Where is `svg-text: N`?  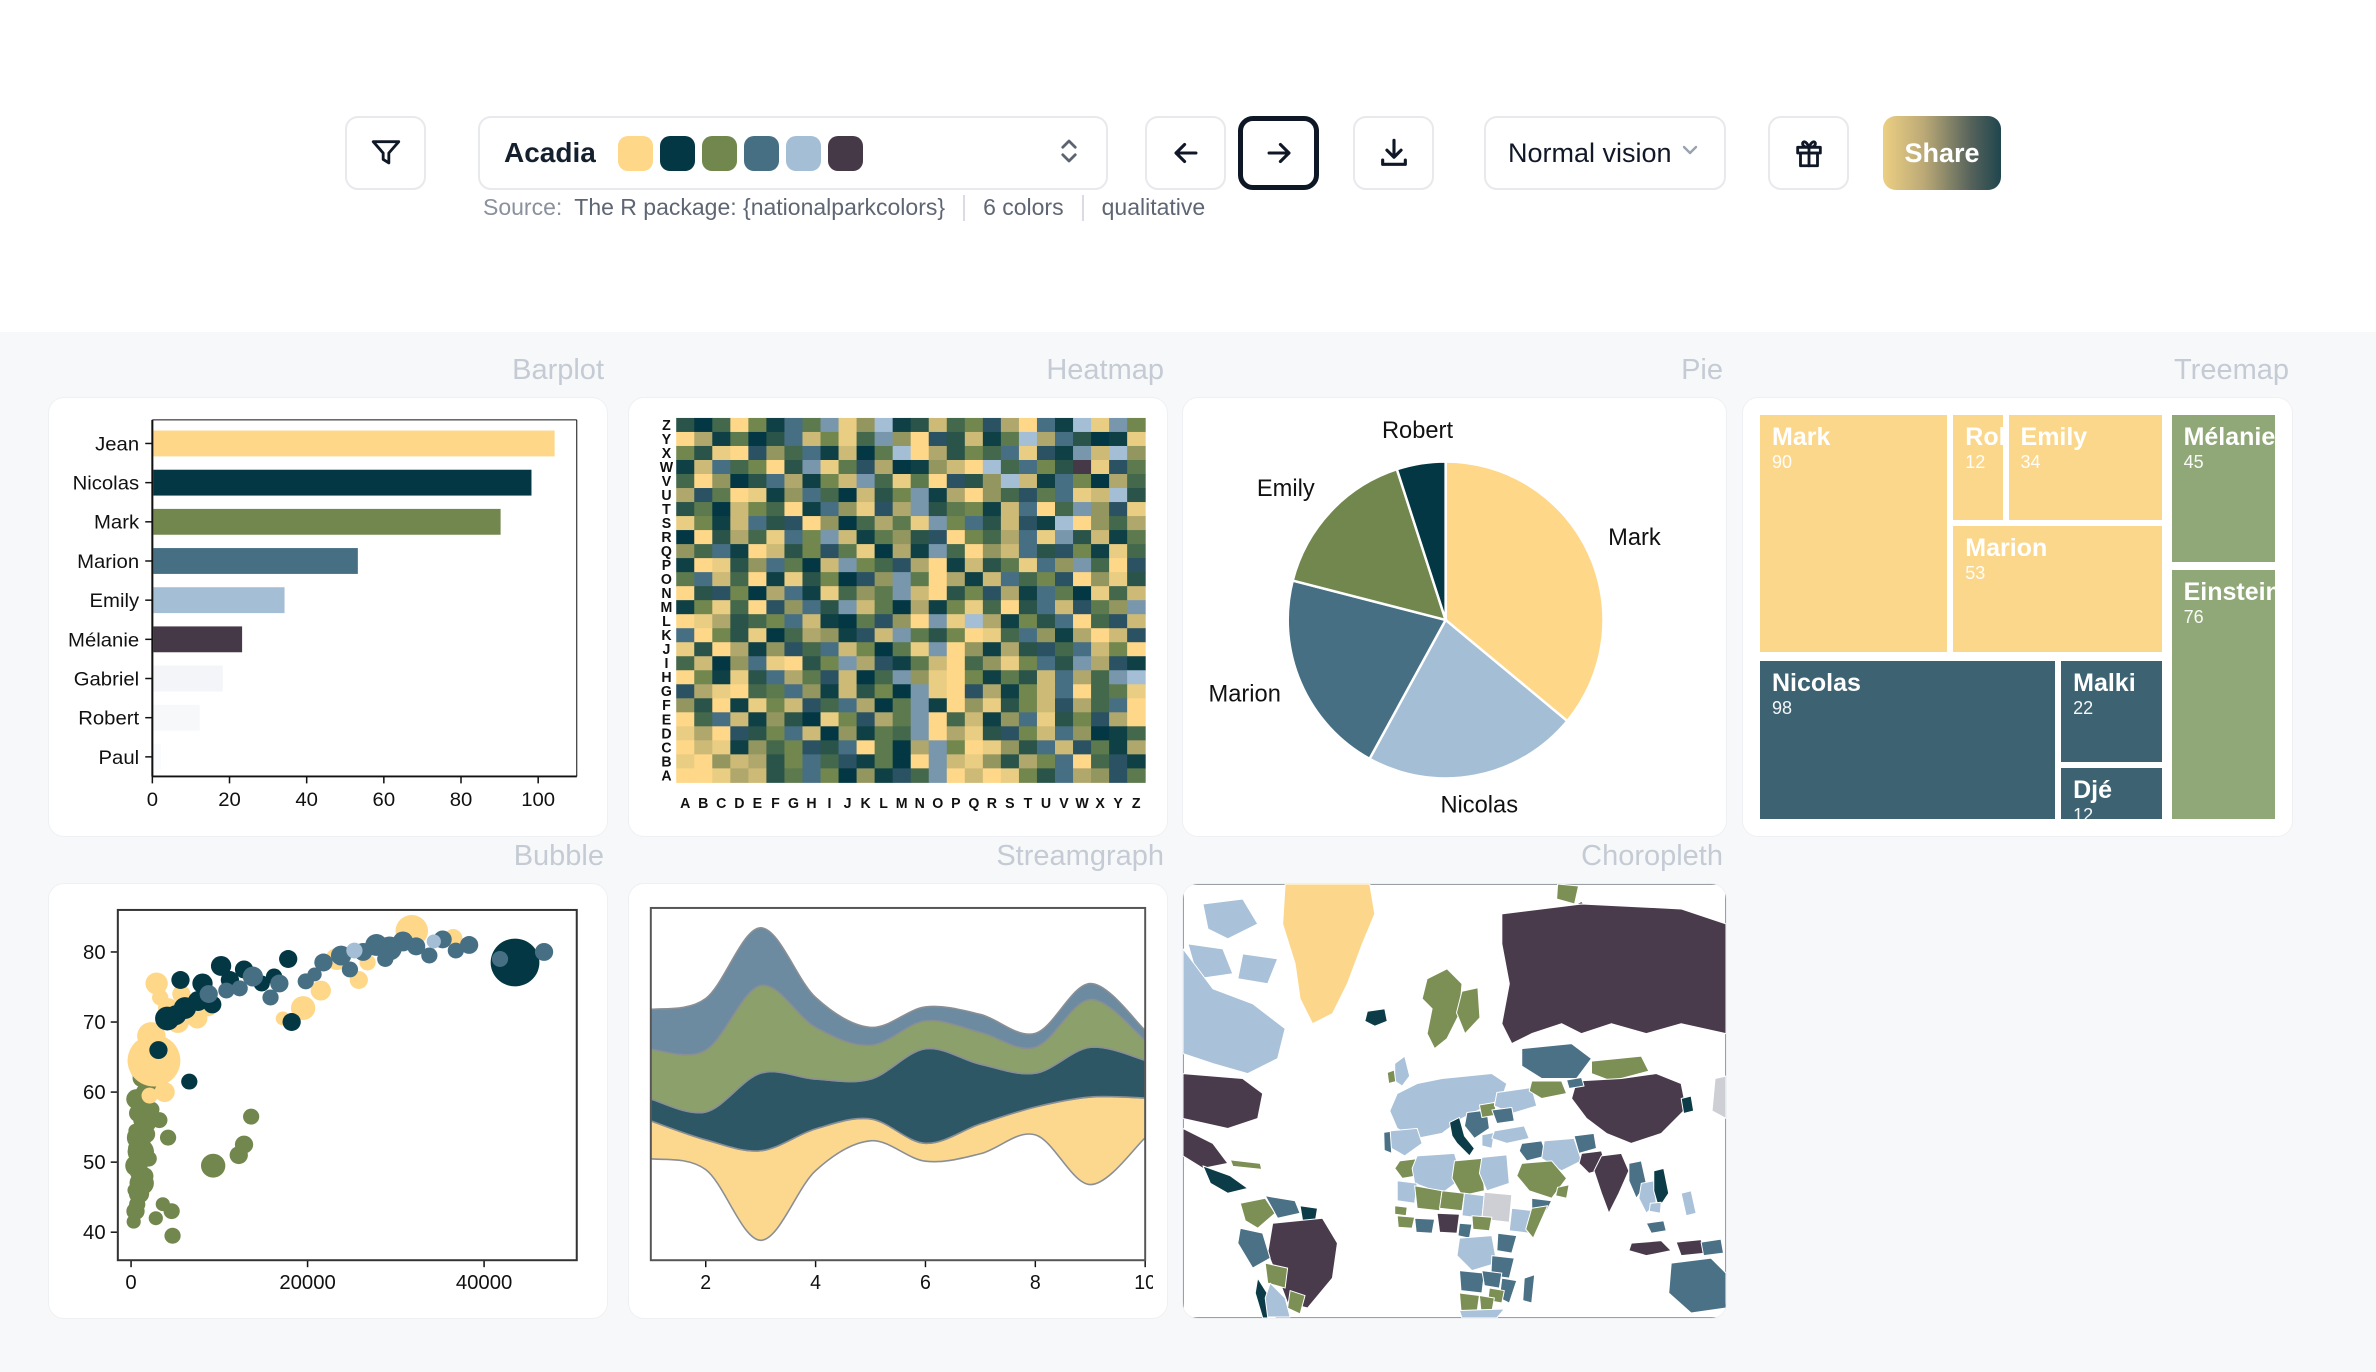
svg-text: N is located at coordinates (920, 804).